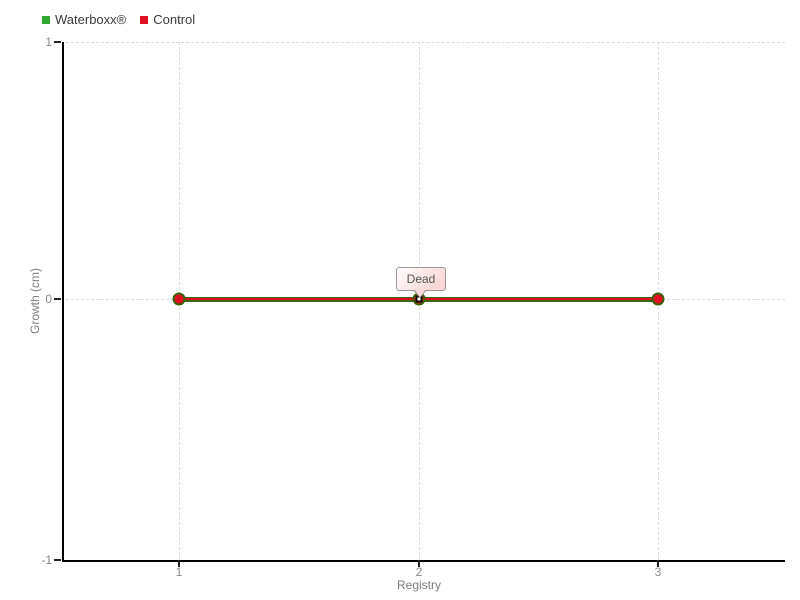  What do you see at coordinates (179, 572) in the screenshot?
I see `xtick-label-1: 1` at bounding box center [179, 572].